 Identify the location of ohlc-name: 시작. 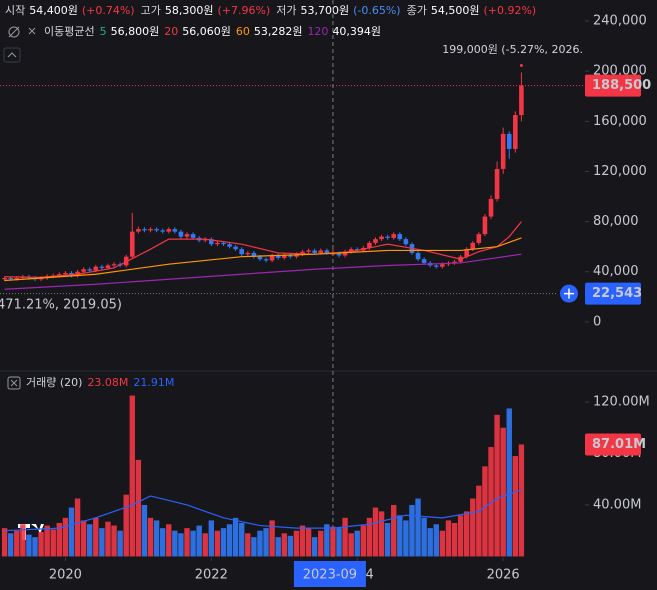
(15, 10).